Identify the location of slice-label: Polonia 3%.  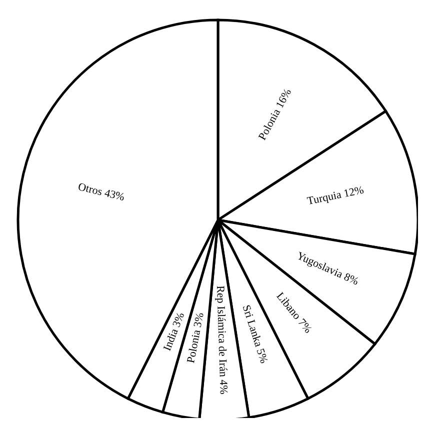
(195, 338).